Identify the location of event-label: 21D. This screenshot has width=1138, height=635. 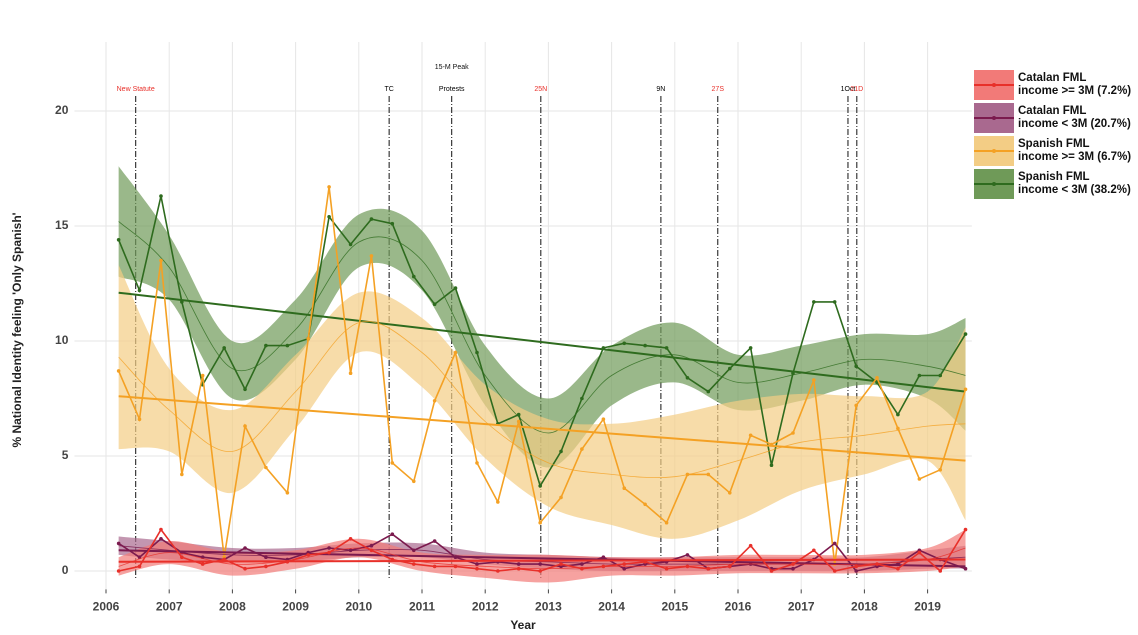
(856, 89).